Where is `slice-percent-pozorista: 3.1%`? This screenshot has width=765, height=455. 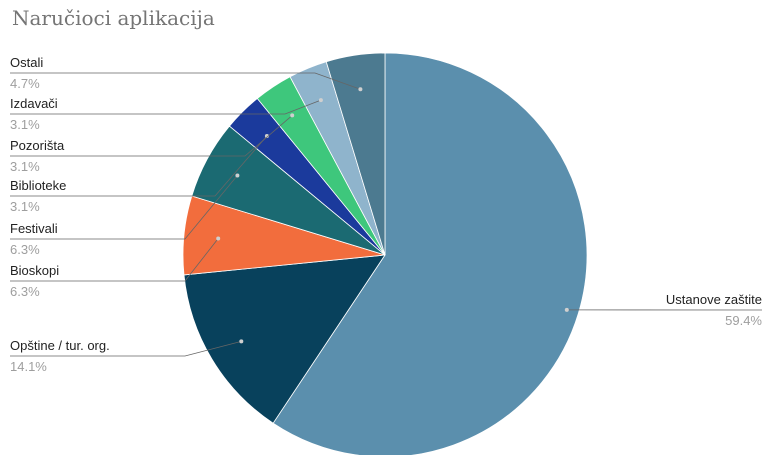
slice-percent-pozorista: 3.1% is located at coordinates (25, 166).